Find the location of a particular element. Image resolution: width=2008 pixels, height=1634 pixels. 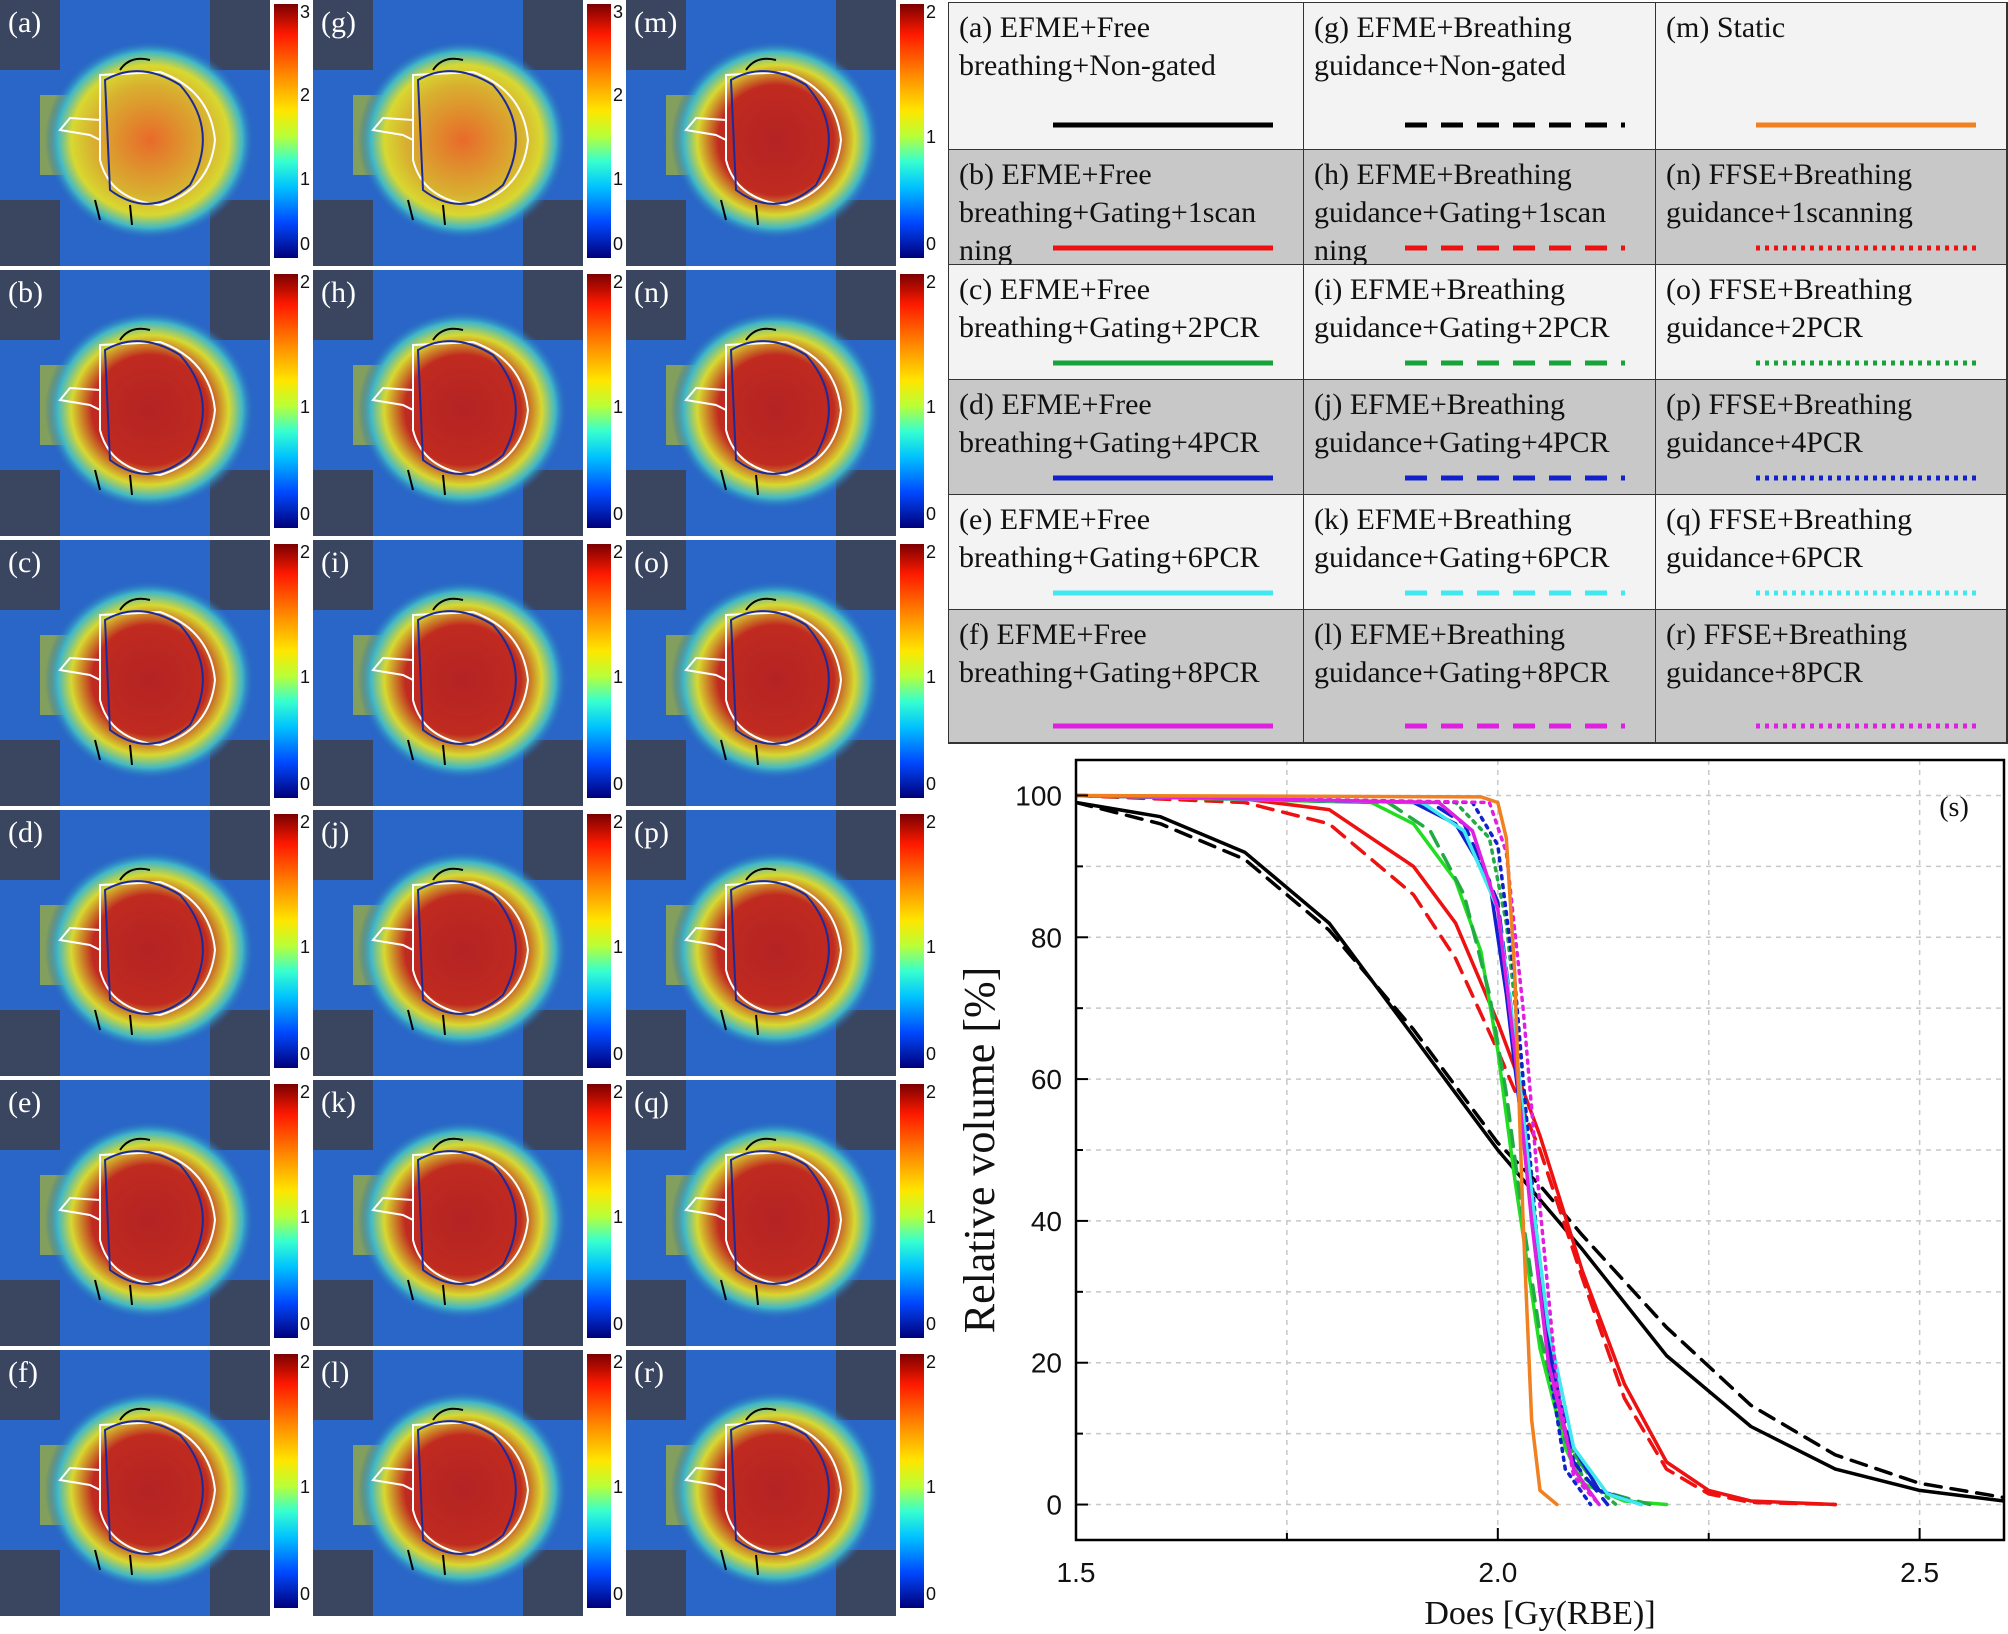

legend-entry: (n) FFSE+Breathing guidance+1scanning is located at coordinates (1831, 207).